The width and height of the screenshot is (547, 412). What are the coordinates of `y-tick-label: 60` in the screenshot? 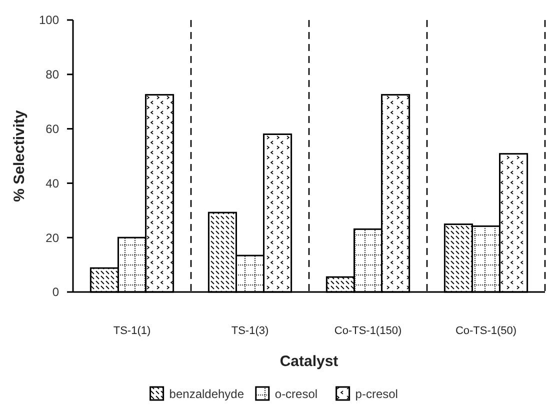 It's located at (53, 129).